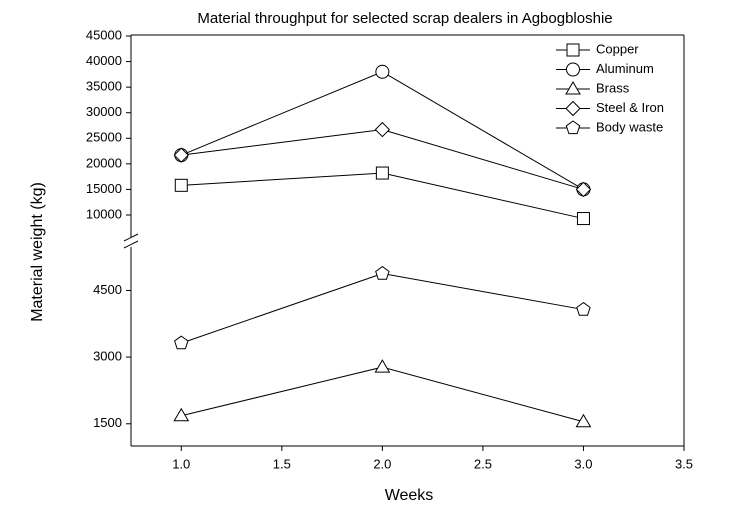  Describe the element at coordinates (483, 463) in the screenshot. I see `x-tick-label: 2.5` at that location.